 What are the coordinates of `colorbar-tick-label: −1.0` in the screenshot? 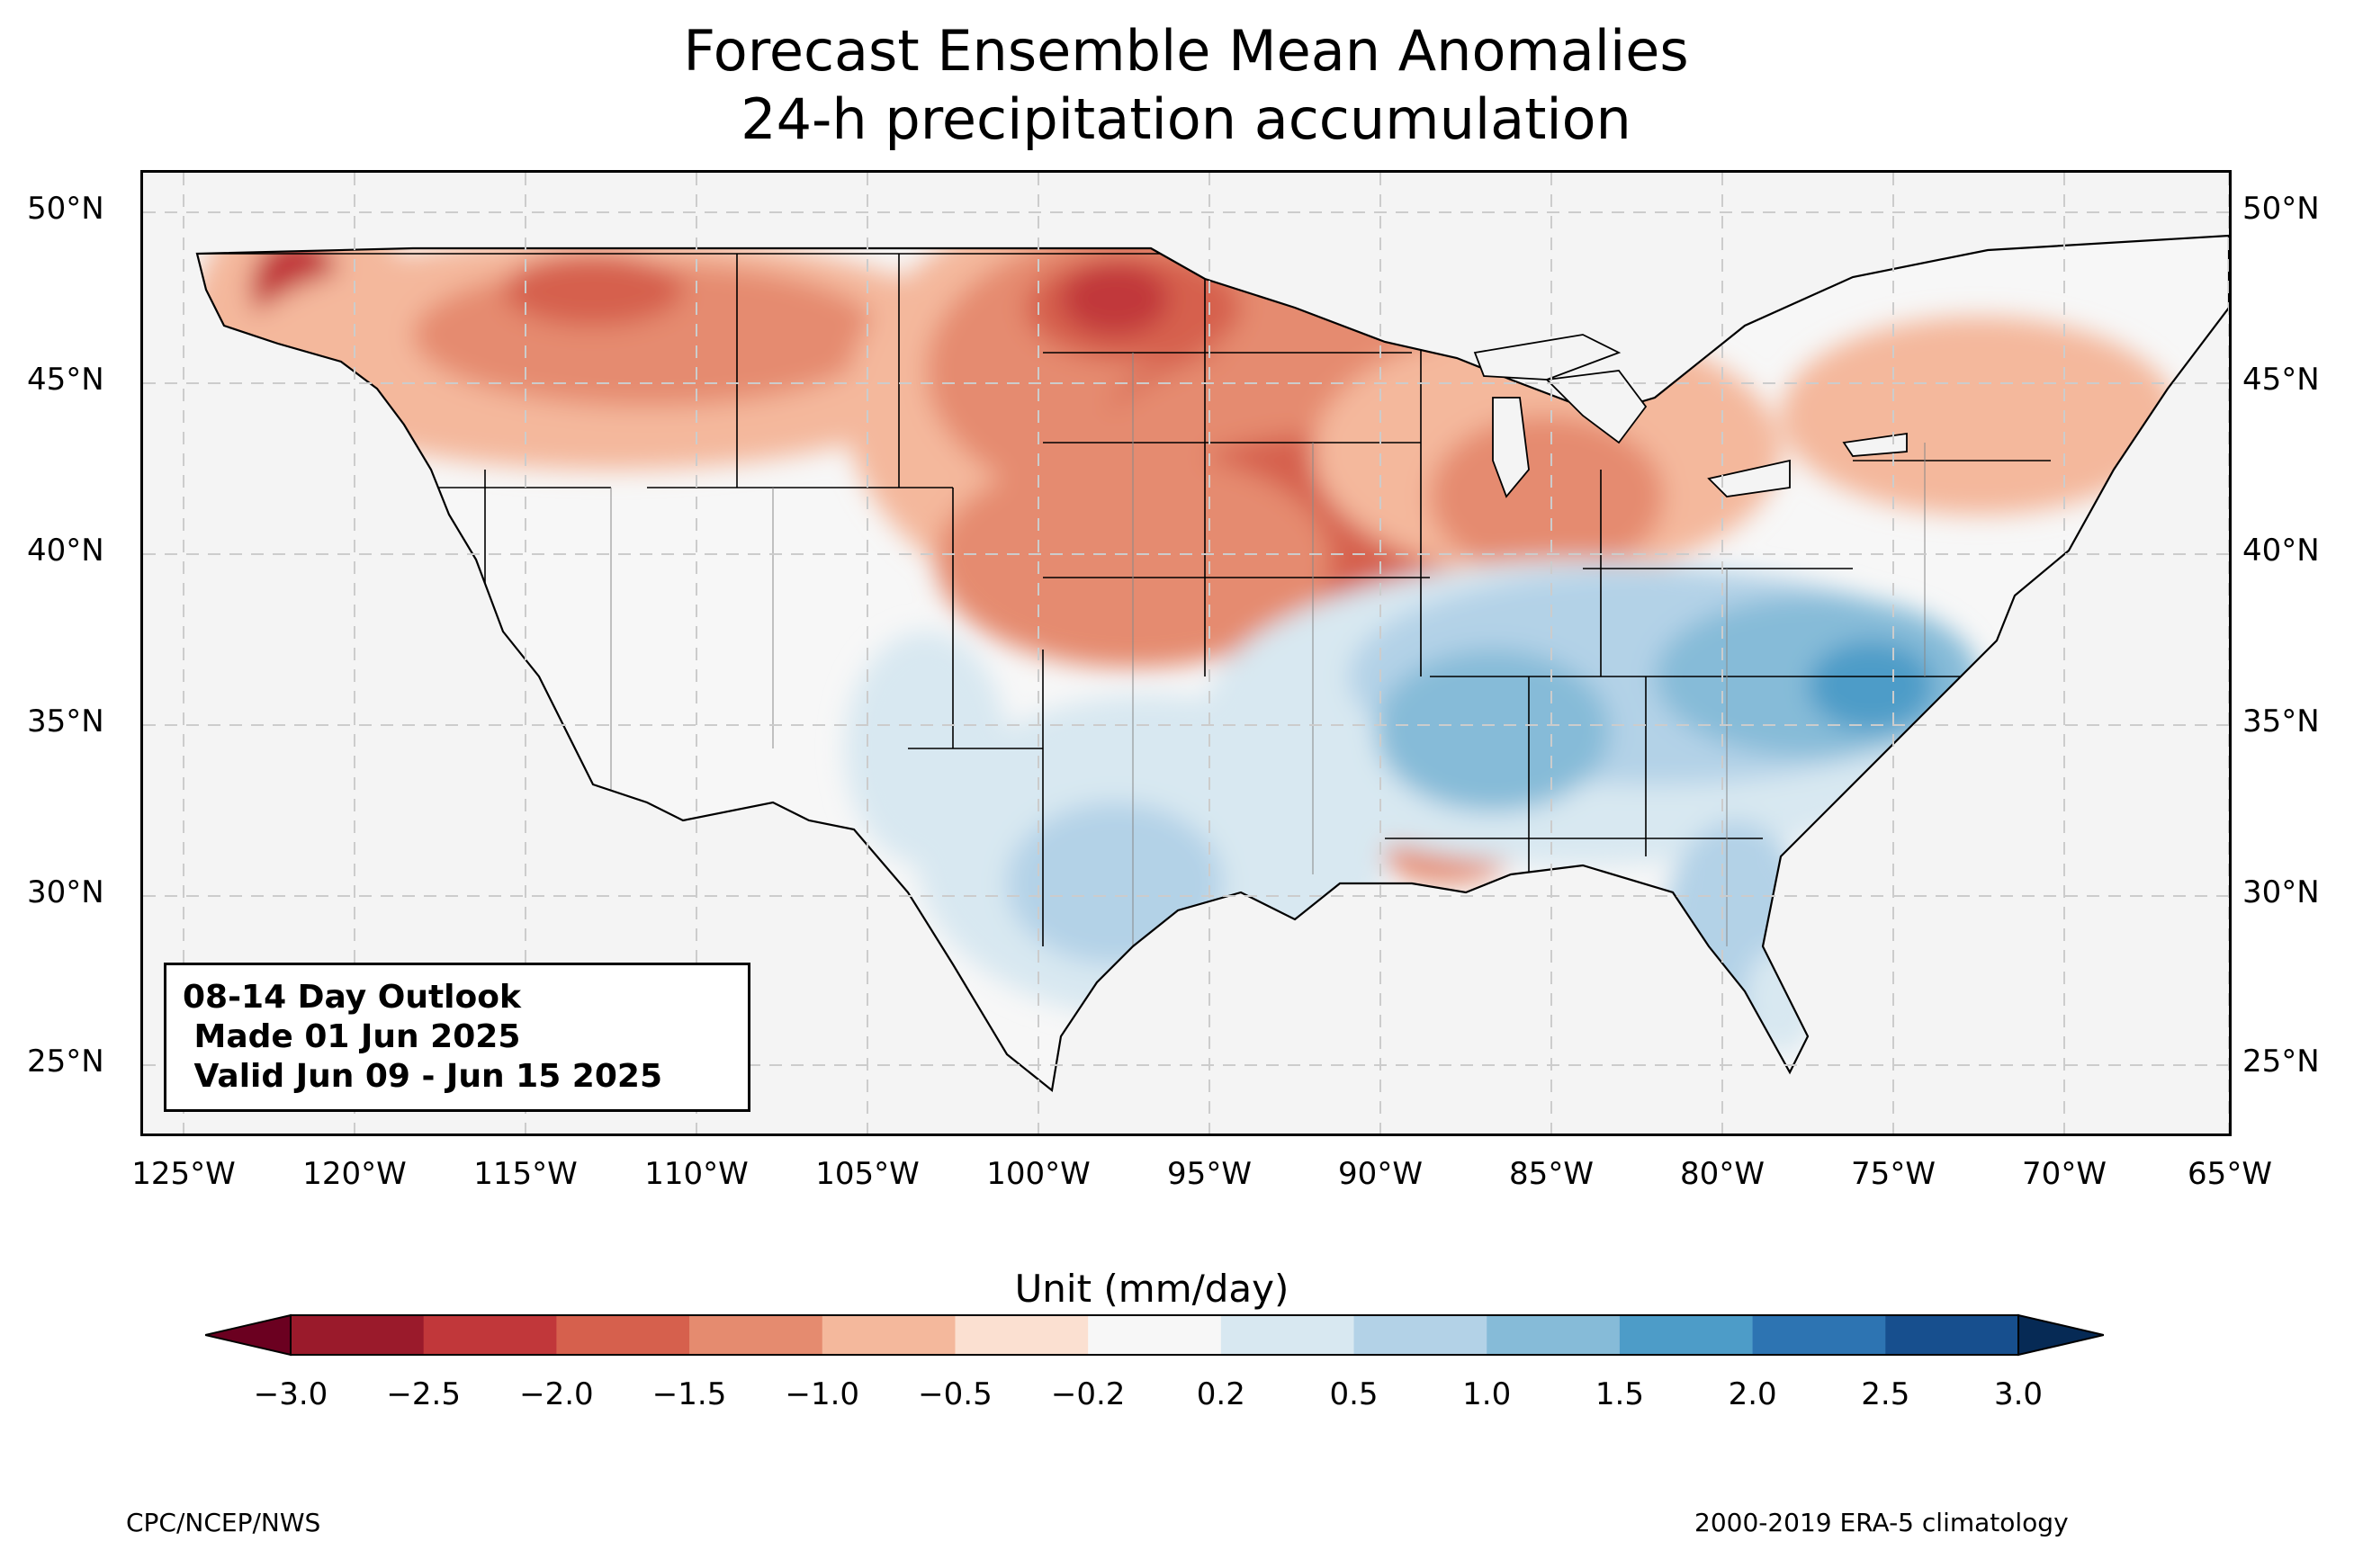 It's located at (822, 1394).